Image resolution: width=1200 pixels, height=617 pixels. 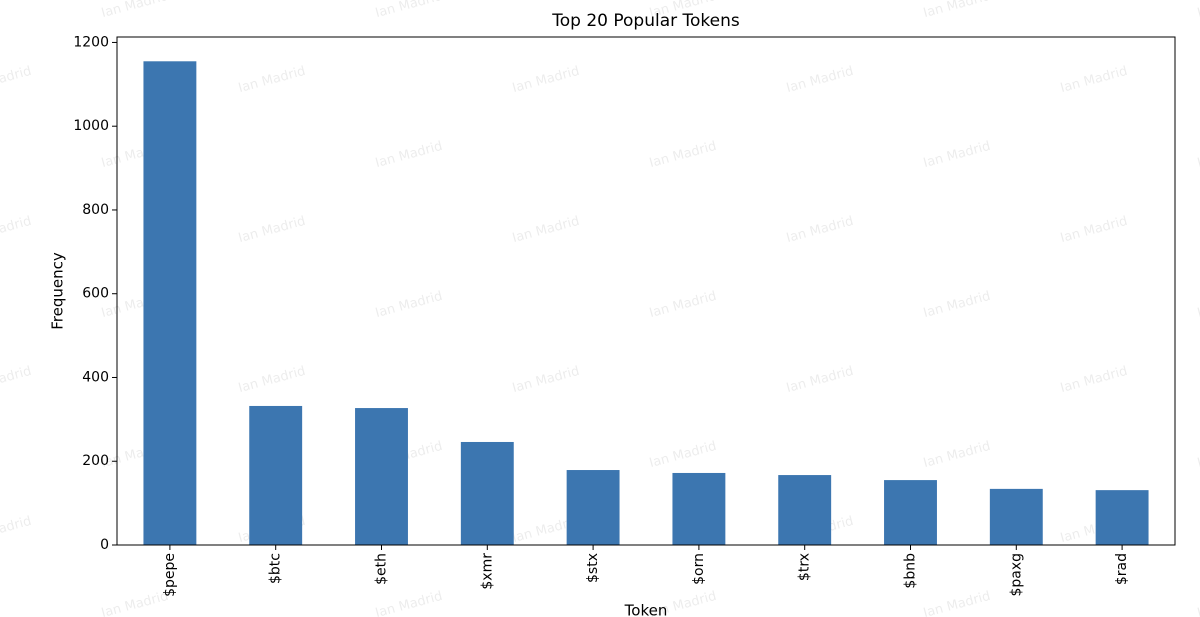 I want to click on y-tick-label: 800, so click(x=95, y=210).